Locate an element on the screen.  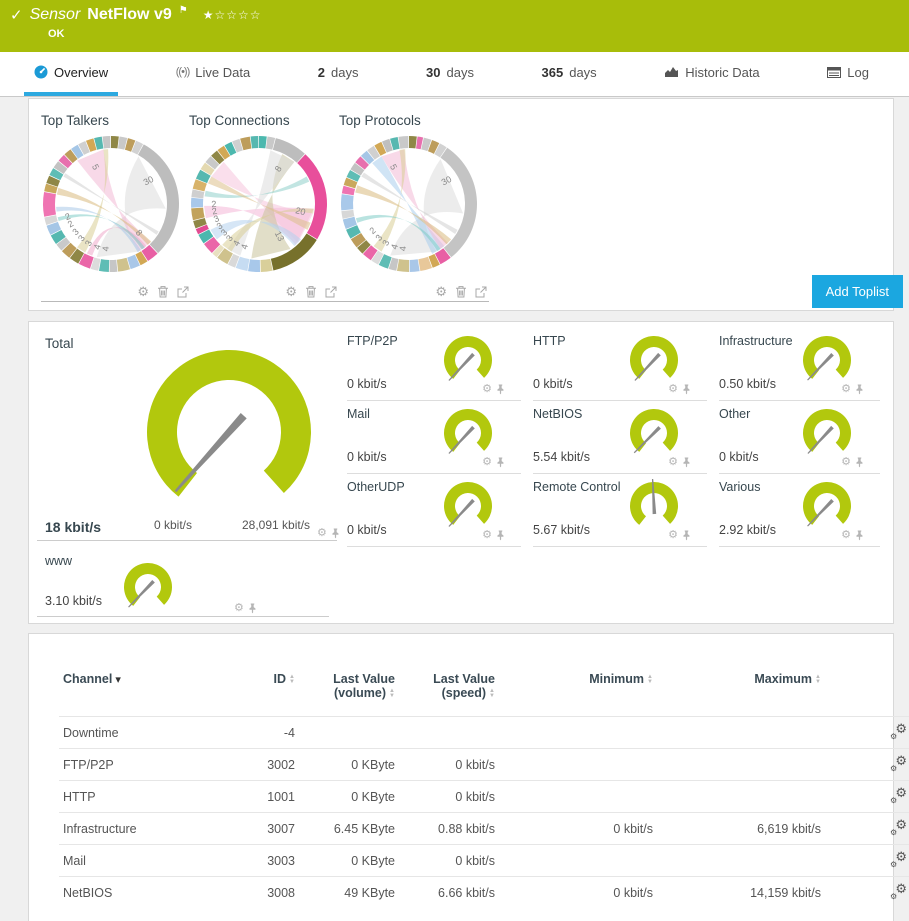
tab-historic-data: Historic Data is located at coordinates (711, 74).